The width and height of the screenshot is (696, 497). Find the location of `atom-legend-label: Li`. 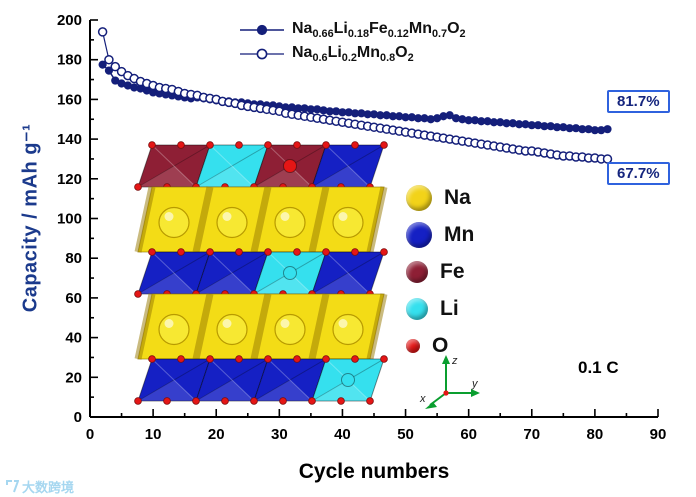

atom-legend-label: Li is located at coordinates (449, 308).